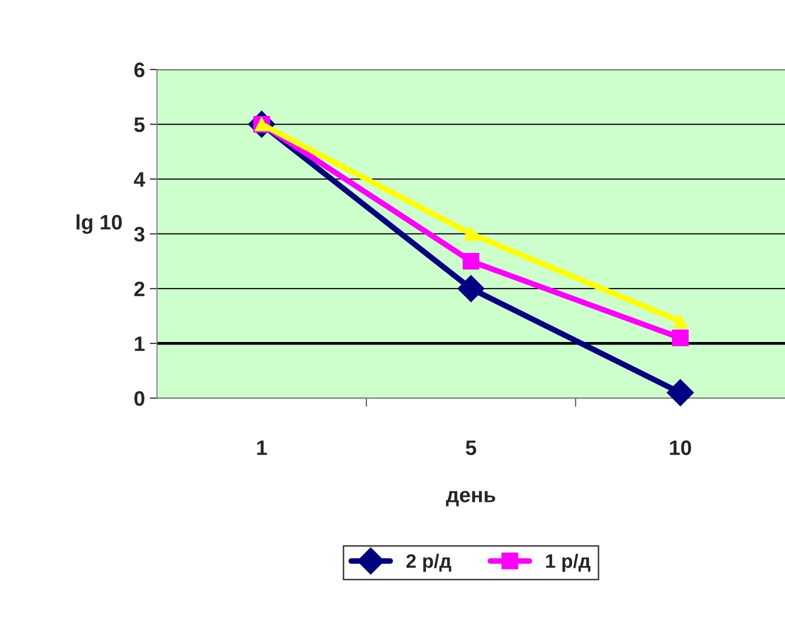 The width and height of the screenshot is (785, 632). I want to click on x-tick-label: 10, so click(681, 448).